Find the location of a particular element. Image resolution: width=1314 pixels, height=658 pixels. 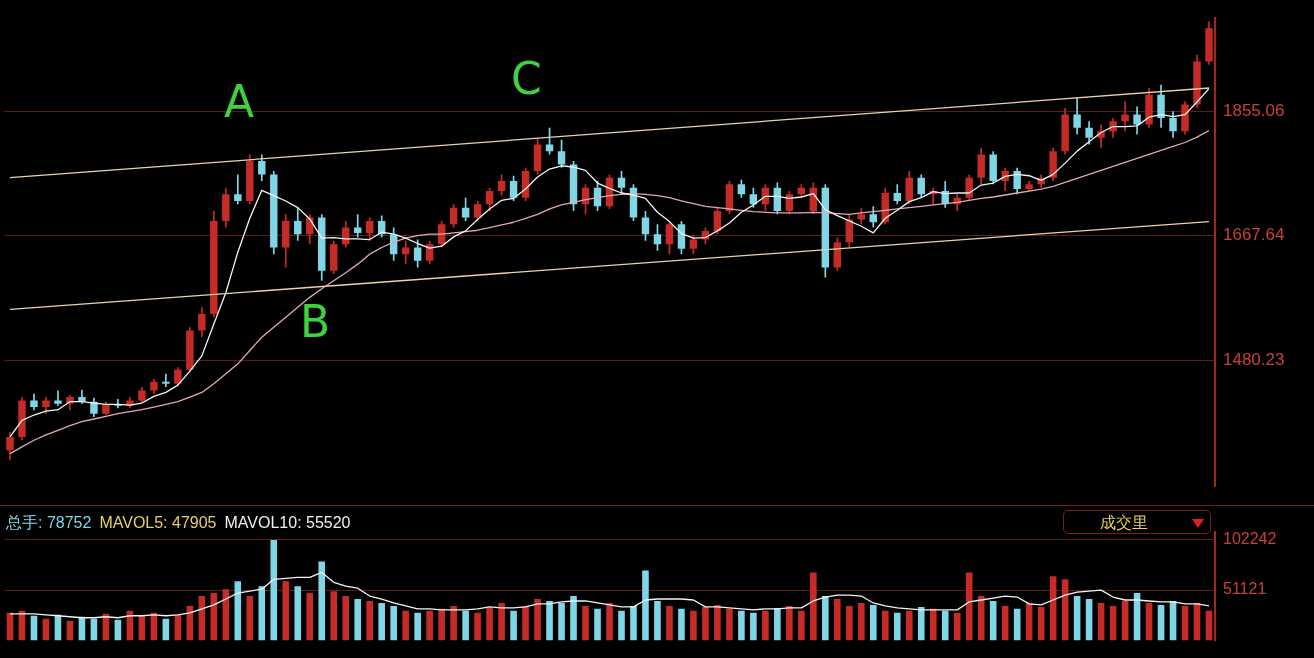

annotation: A is located at coordinates (239, 101).